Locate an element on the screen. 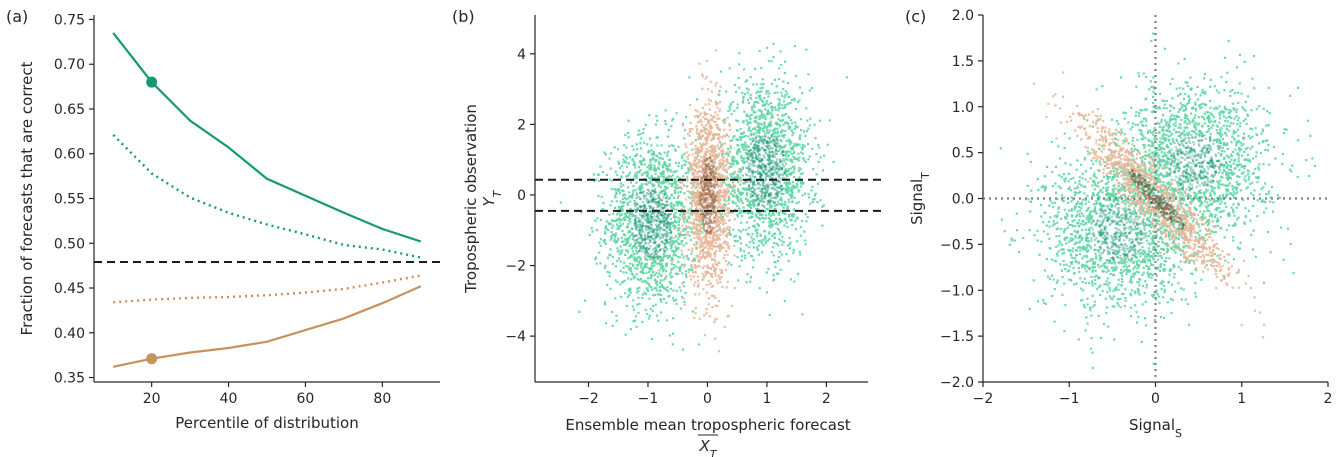  c-panel-label: (c) is located at coordinates (915, 16).